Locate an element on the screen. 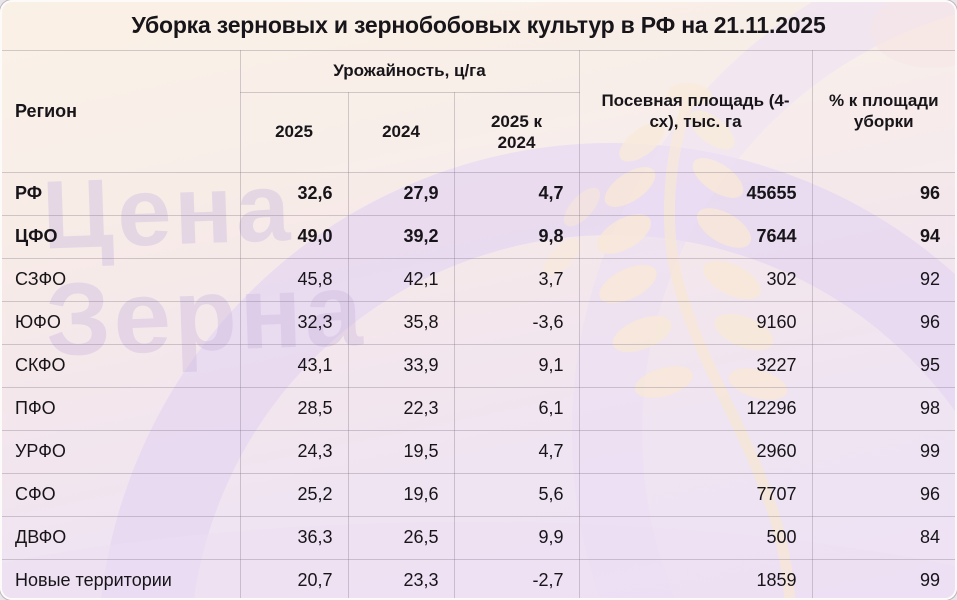  yield-diff-cell: 3,7 is located at coordinates (516, 279).